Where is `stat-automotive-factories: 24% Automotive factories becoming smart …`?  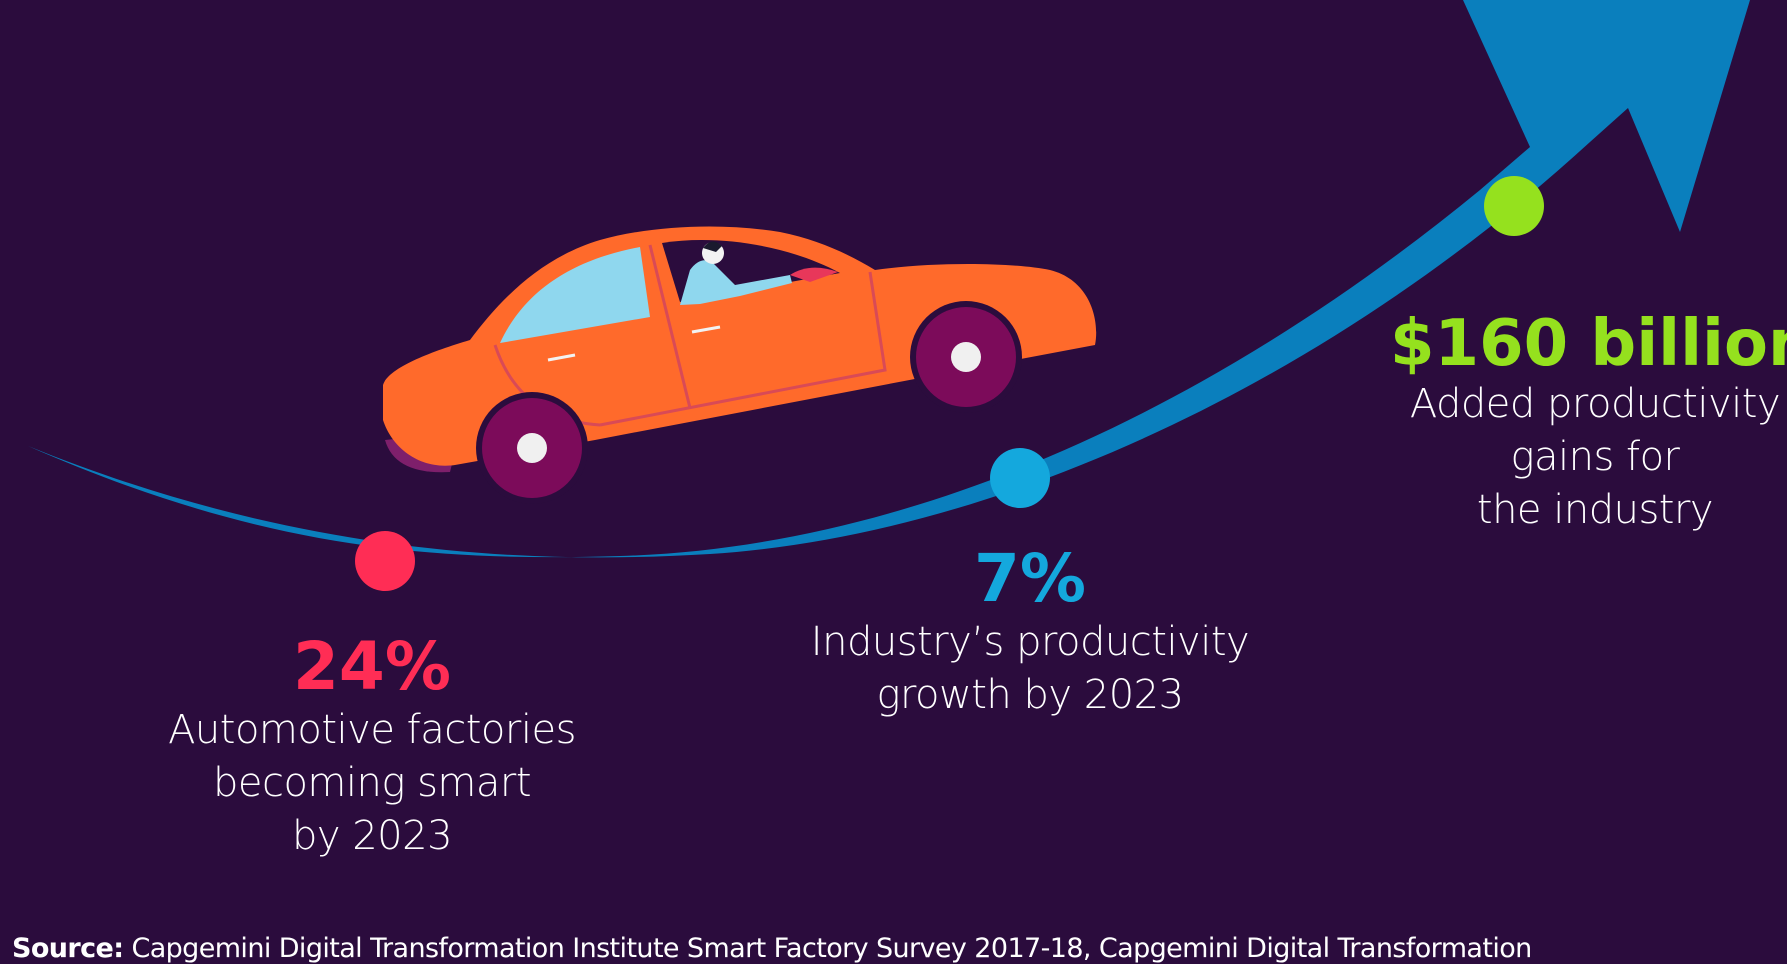 stat-automotive-factories: 24% Automotive factories becoming smart … is located at coordinates (372, 748).